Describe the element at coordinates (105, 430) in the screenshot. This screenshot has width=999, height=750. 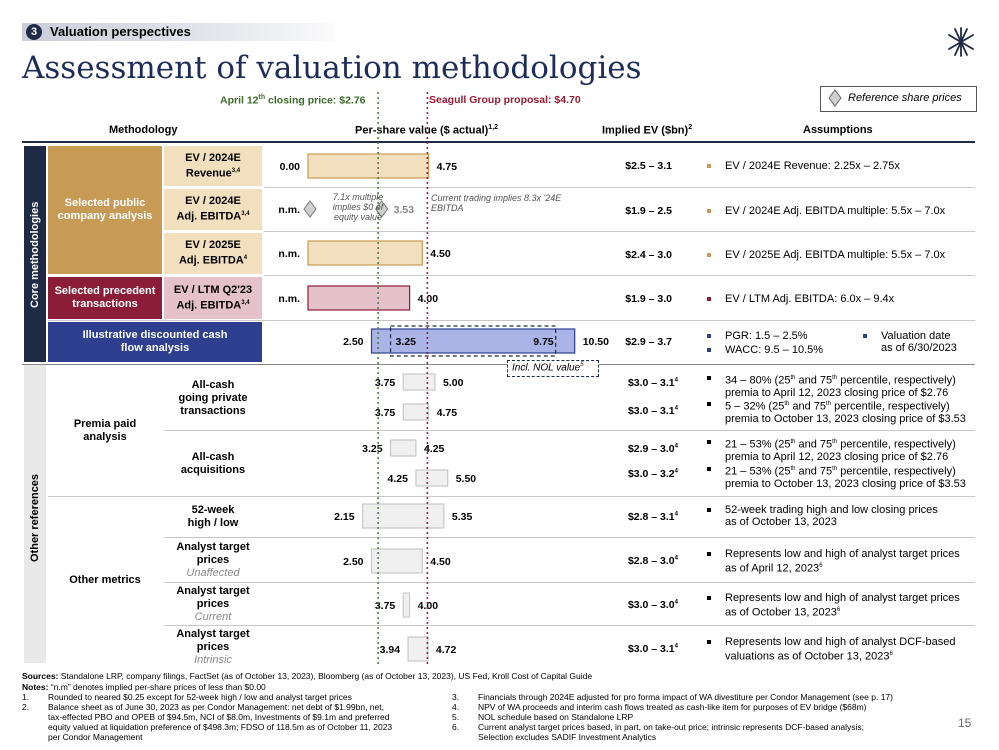
I see `category-premia: Premia paid analysis` at that location.